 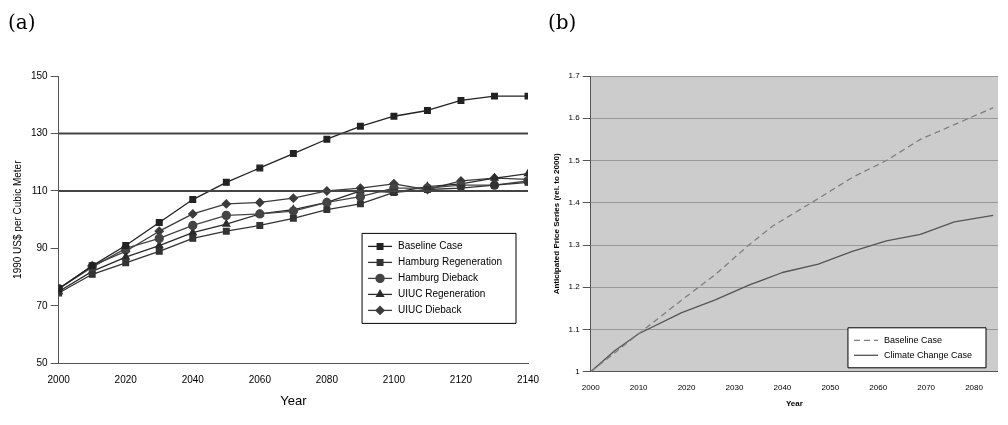 I want to click on y-tick-label: 1.2, so click(x=574, y=287).